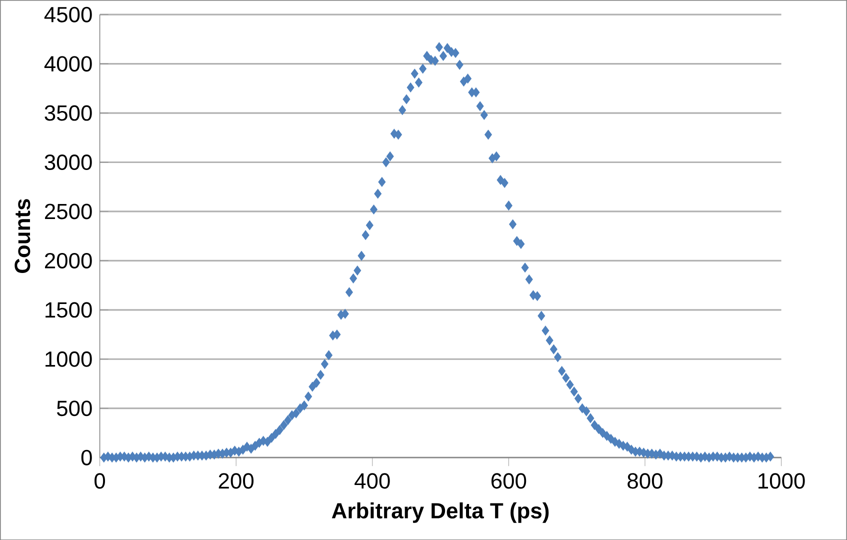 The image size is (847, 540). What do you see at coordinates (68, 260) in the screenshot?
I see `y-tick-label: 2000` at bounding box center [68, 260].